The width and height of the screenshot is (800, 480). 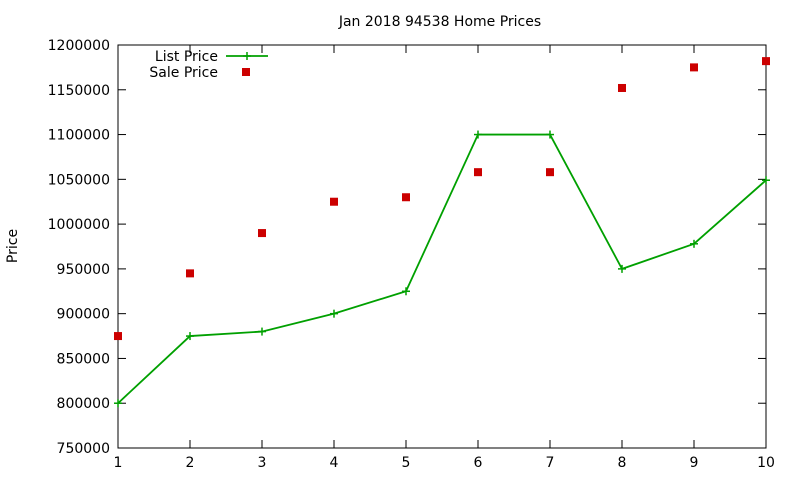 What do you see at coordinates (13, 246) in the screenshot?
I see `y-axis-label: Price` at bounding box center [13, 246].